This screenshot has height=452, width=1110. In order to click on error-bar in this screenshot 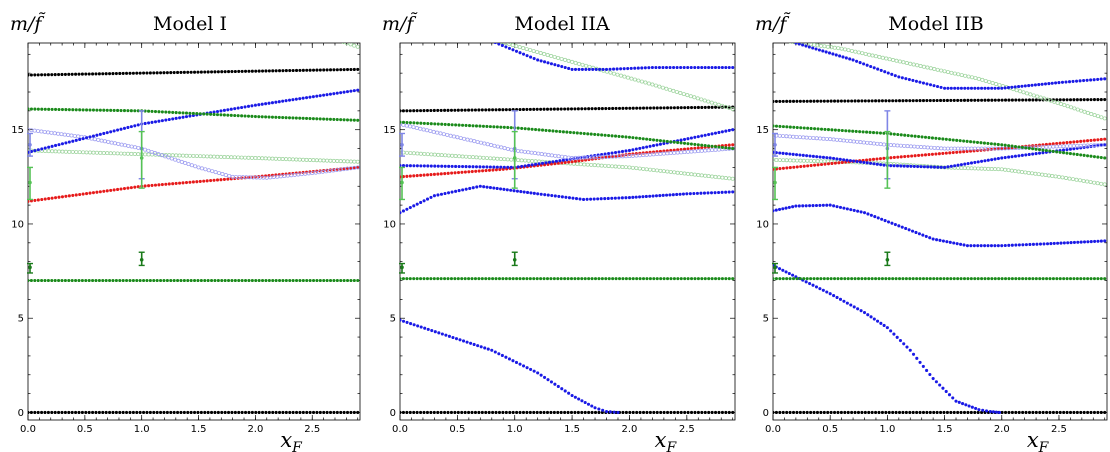, I will do `click(30, 183)`.